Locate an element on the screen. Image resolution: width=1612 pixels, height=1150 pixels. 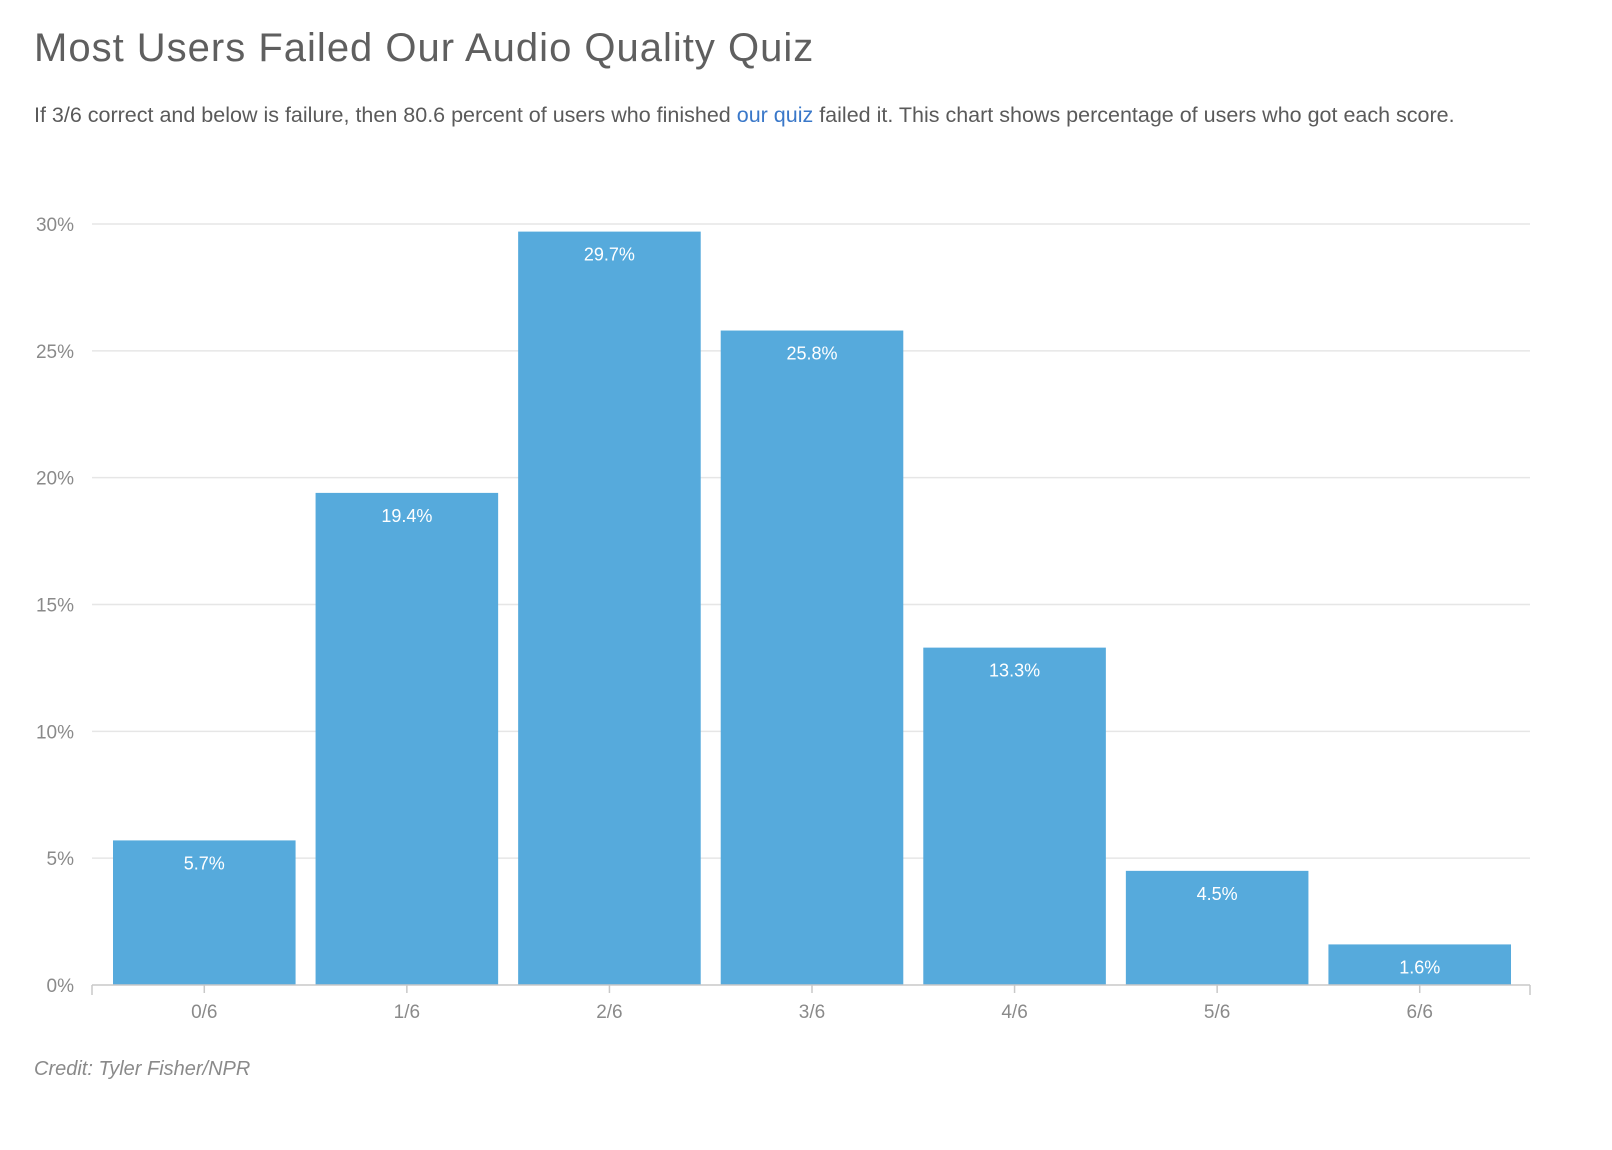
y-tick-label: 10% is located at coordinates (55, 732).